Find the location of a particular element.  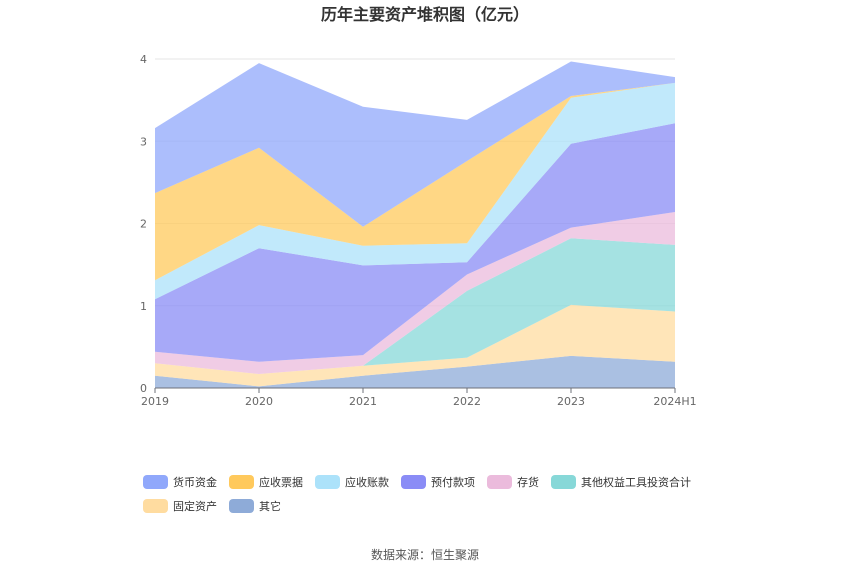

x-tick-label: 2020 is located at coordinates (259, 401).